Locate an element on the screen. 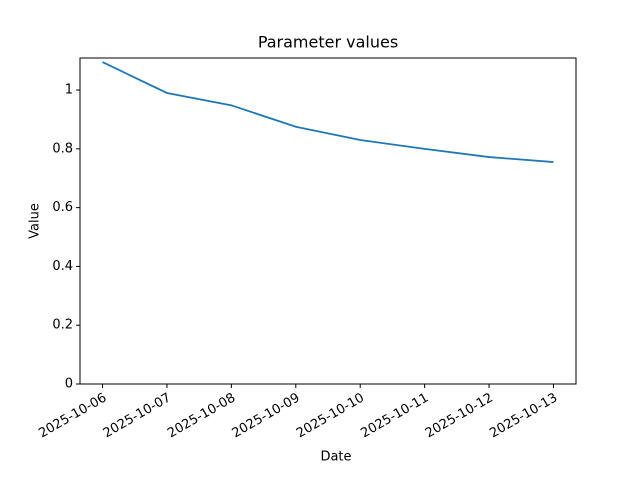 The width and height of the screenshot is (640, 480). x-tick-label: 2025-10-06 is located at coordinates (72, 416).